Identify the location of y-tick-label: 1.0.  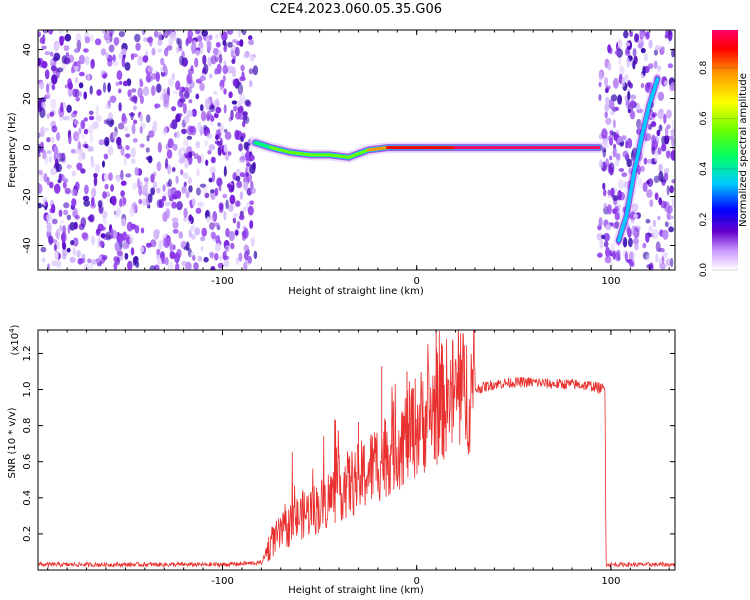
(27, 390).